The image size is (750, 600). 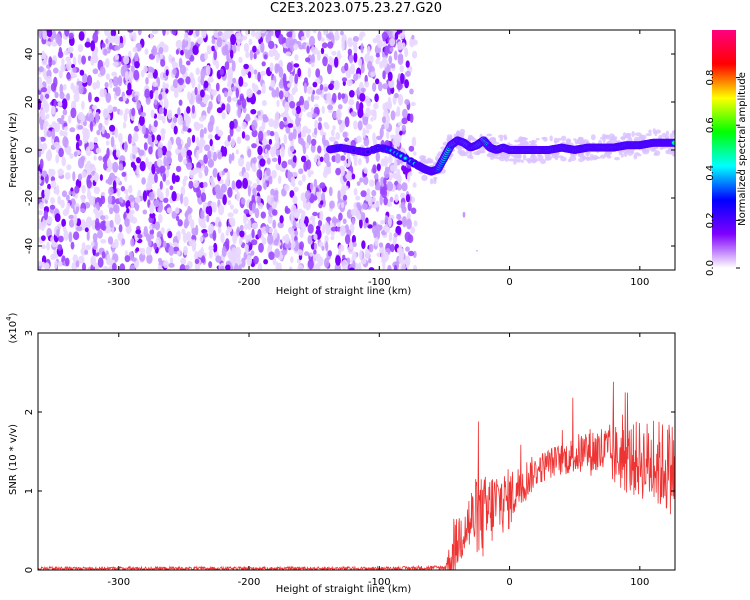 I want to click on y-tick-label: 2, so click(x=29, y=412).